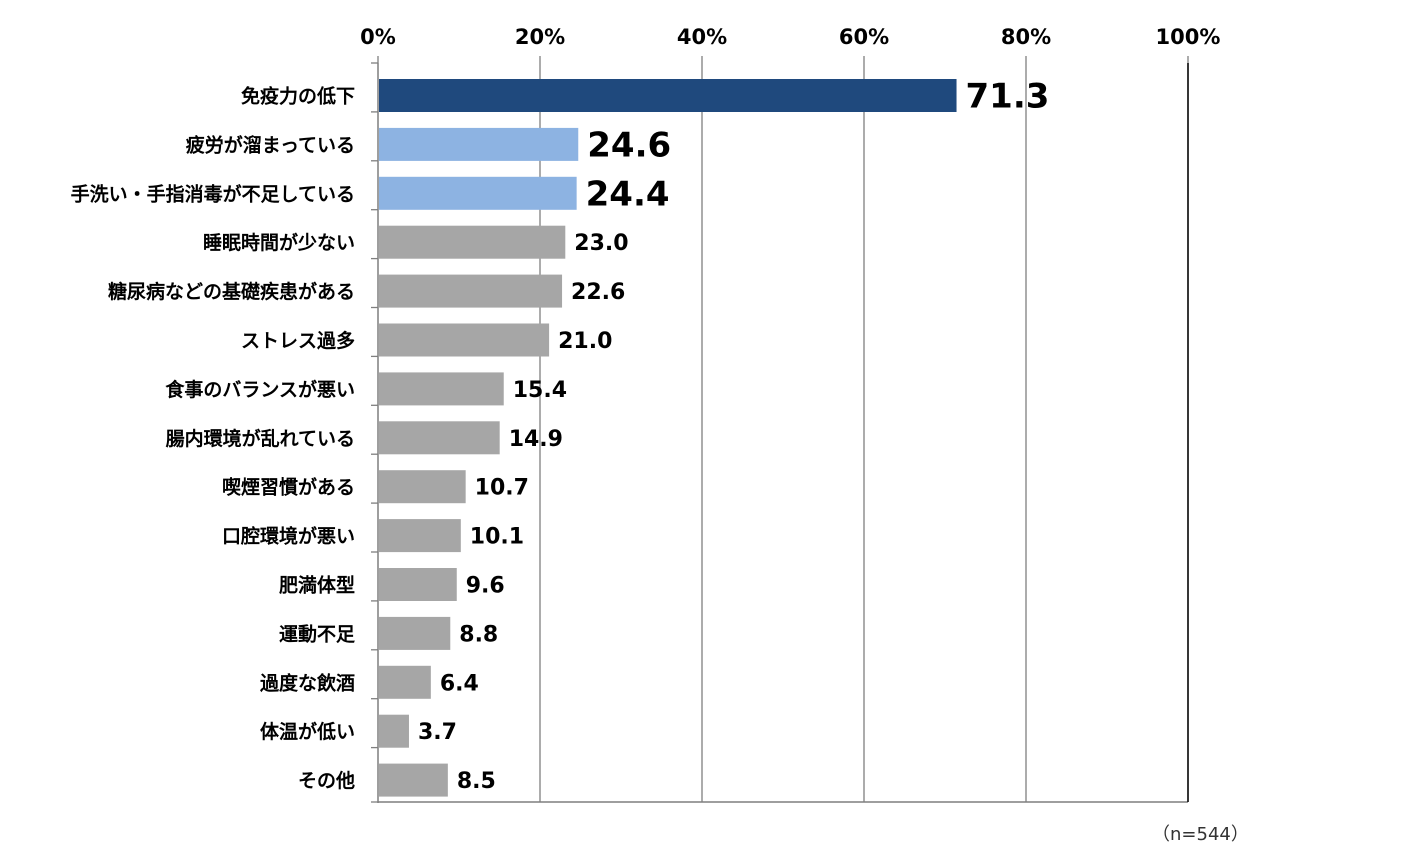  I want to click on value-label: 22.6, so click(598, 292).